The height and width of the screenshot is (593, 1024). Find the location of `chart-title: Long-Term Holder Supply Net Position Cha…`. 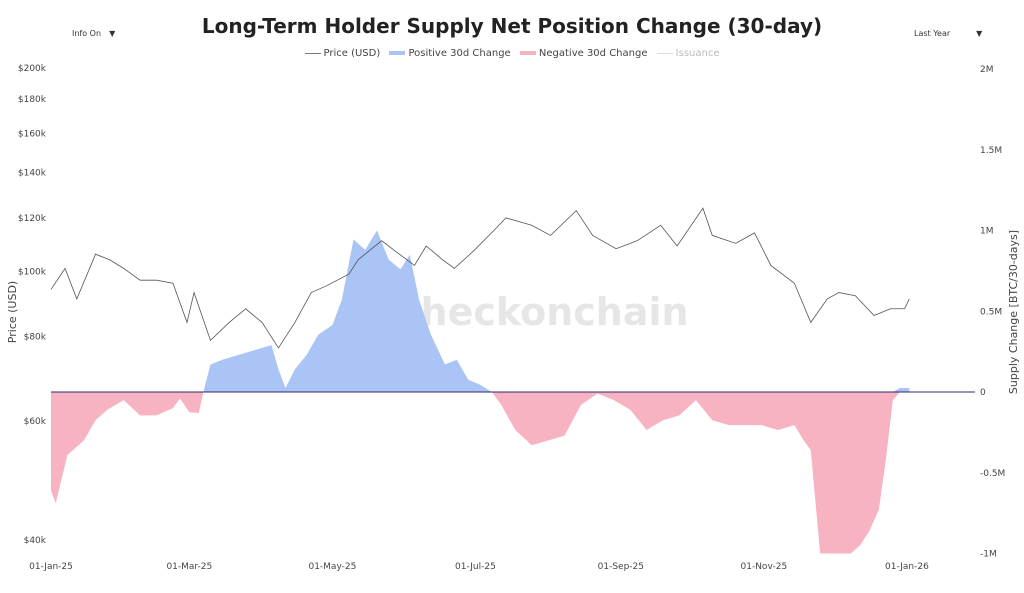

chart-title: Long-Term Holder Supply Net Position Cha… is located at coordinates (512, 26).